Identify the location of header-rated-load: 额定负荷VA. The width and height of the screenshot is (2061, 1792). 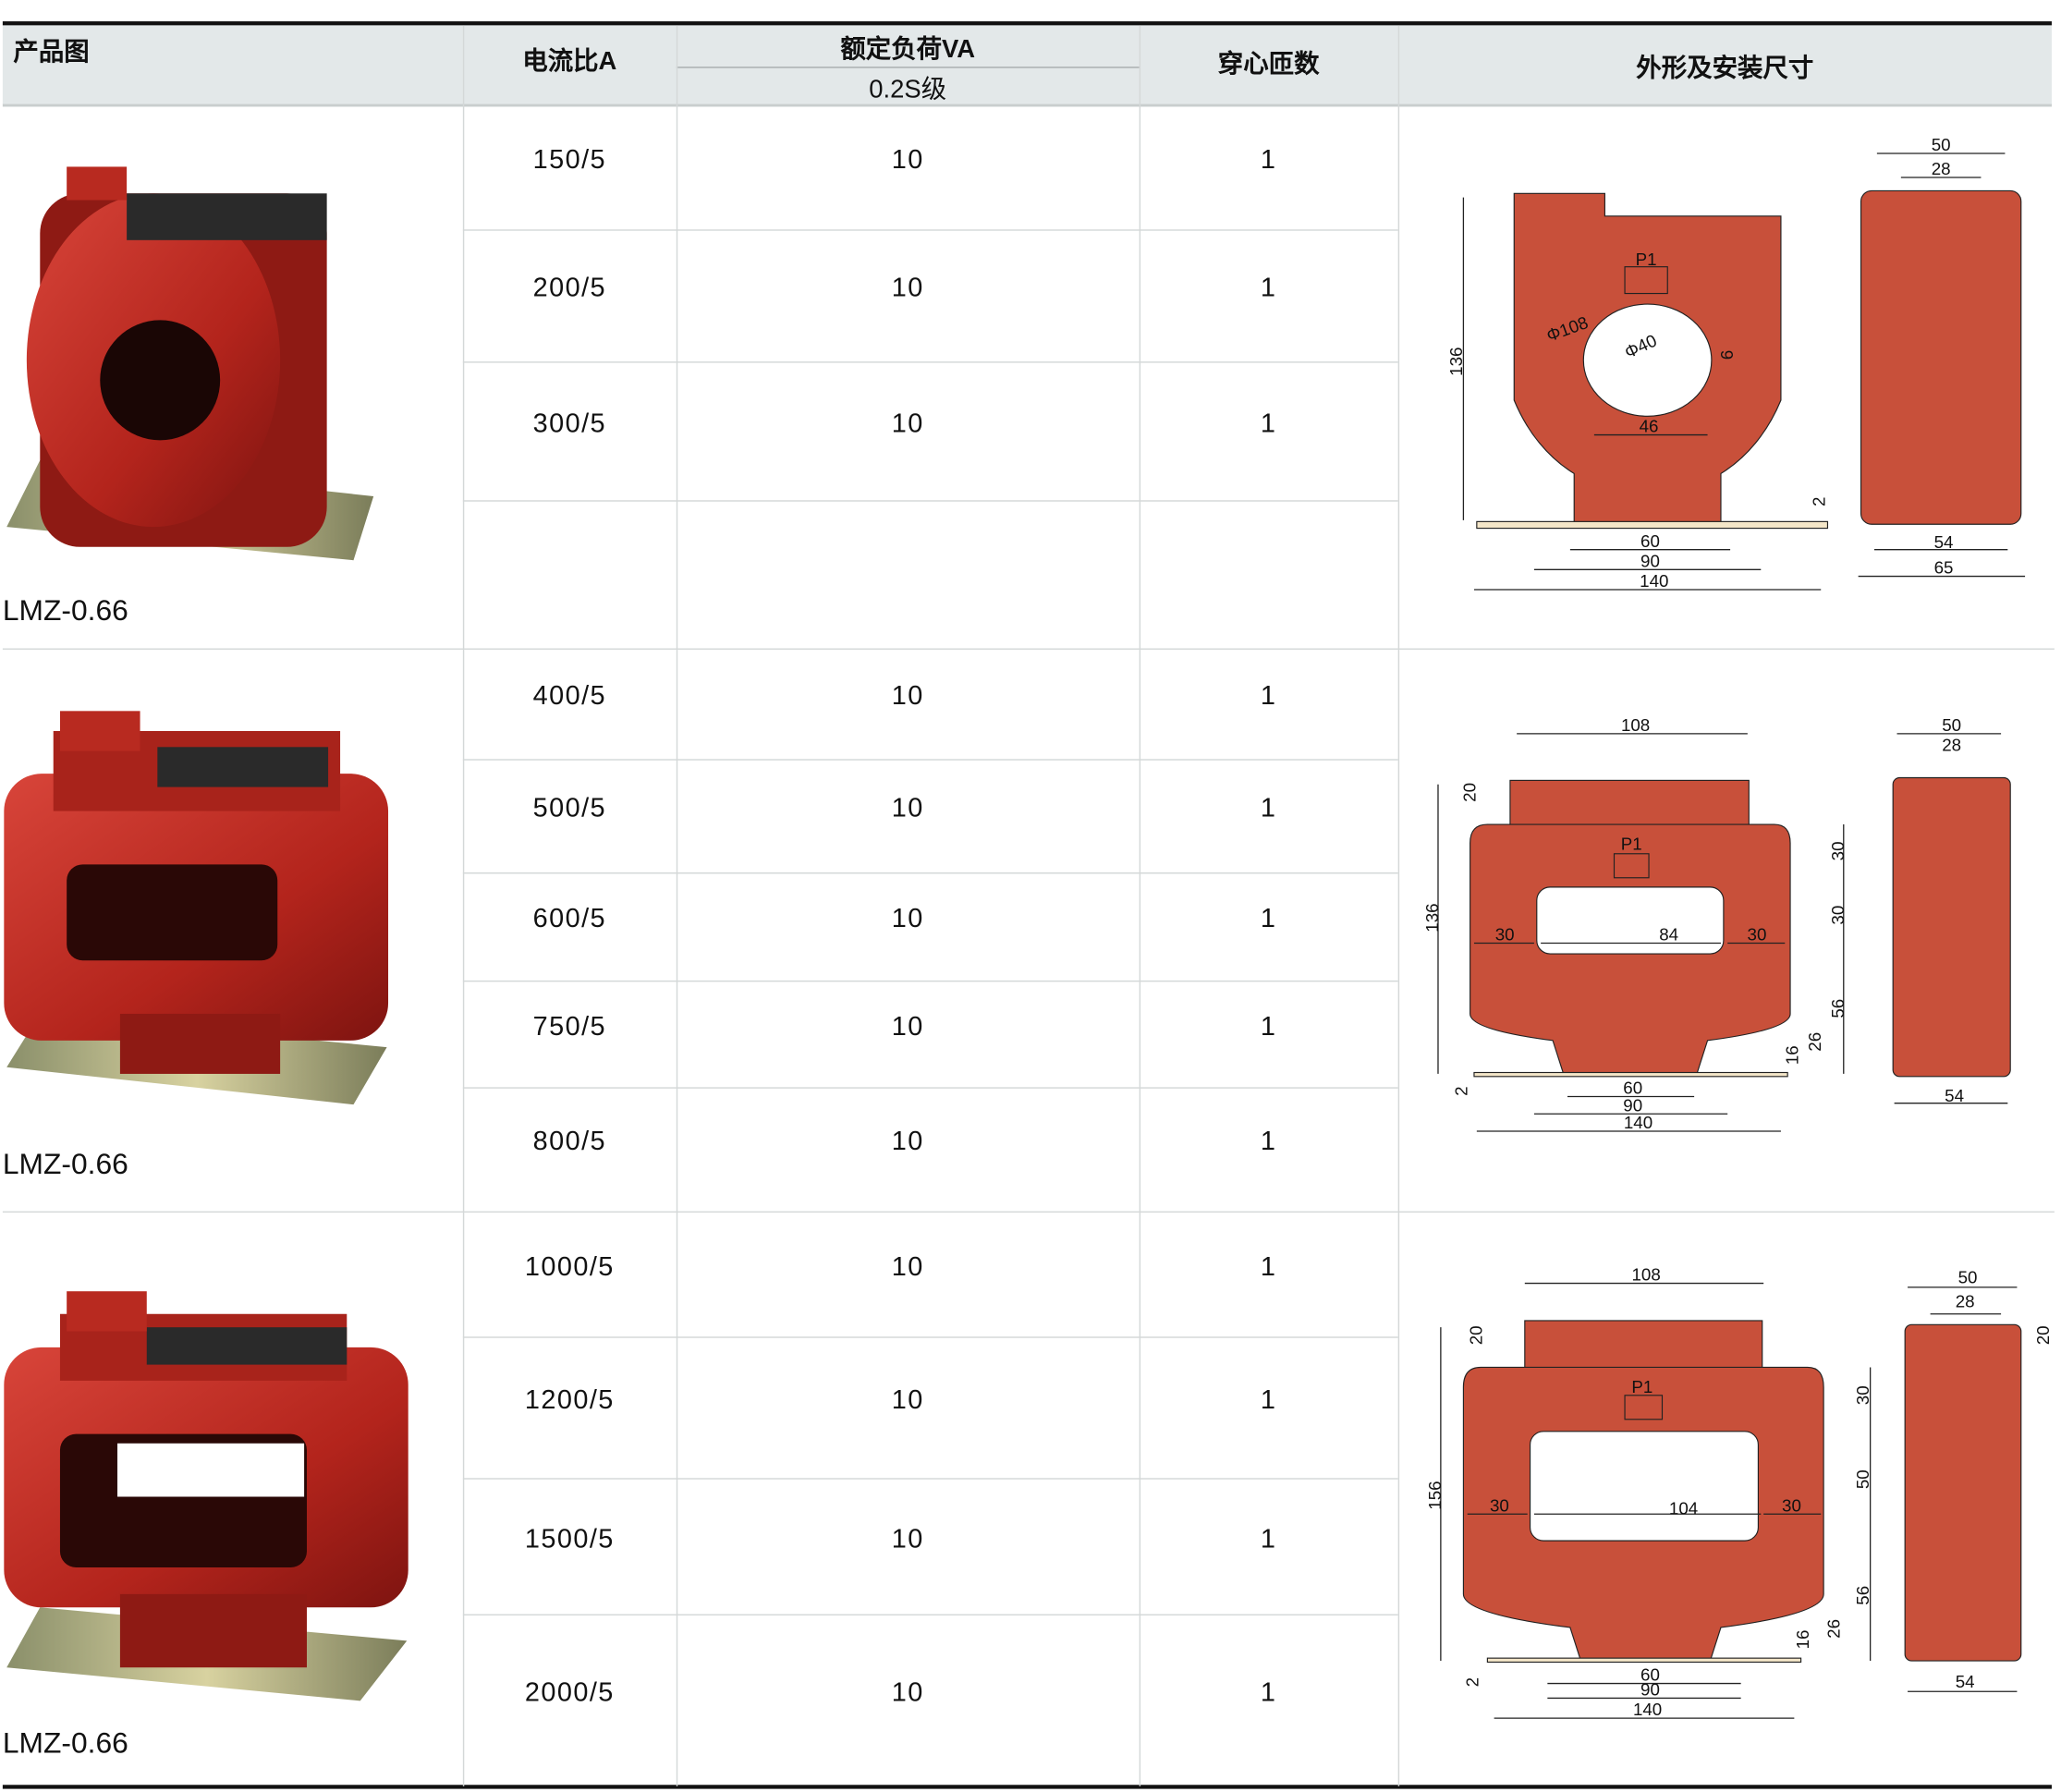
(908, 49).